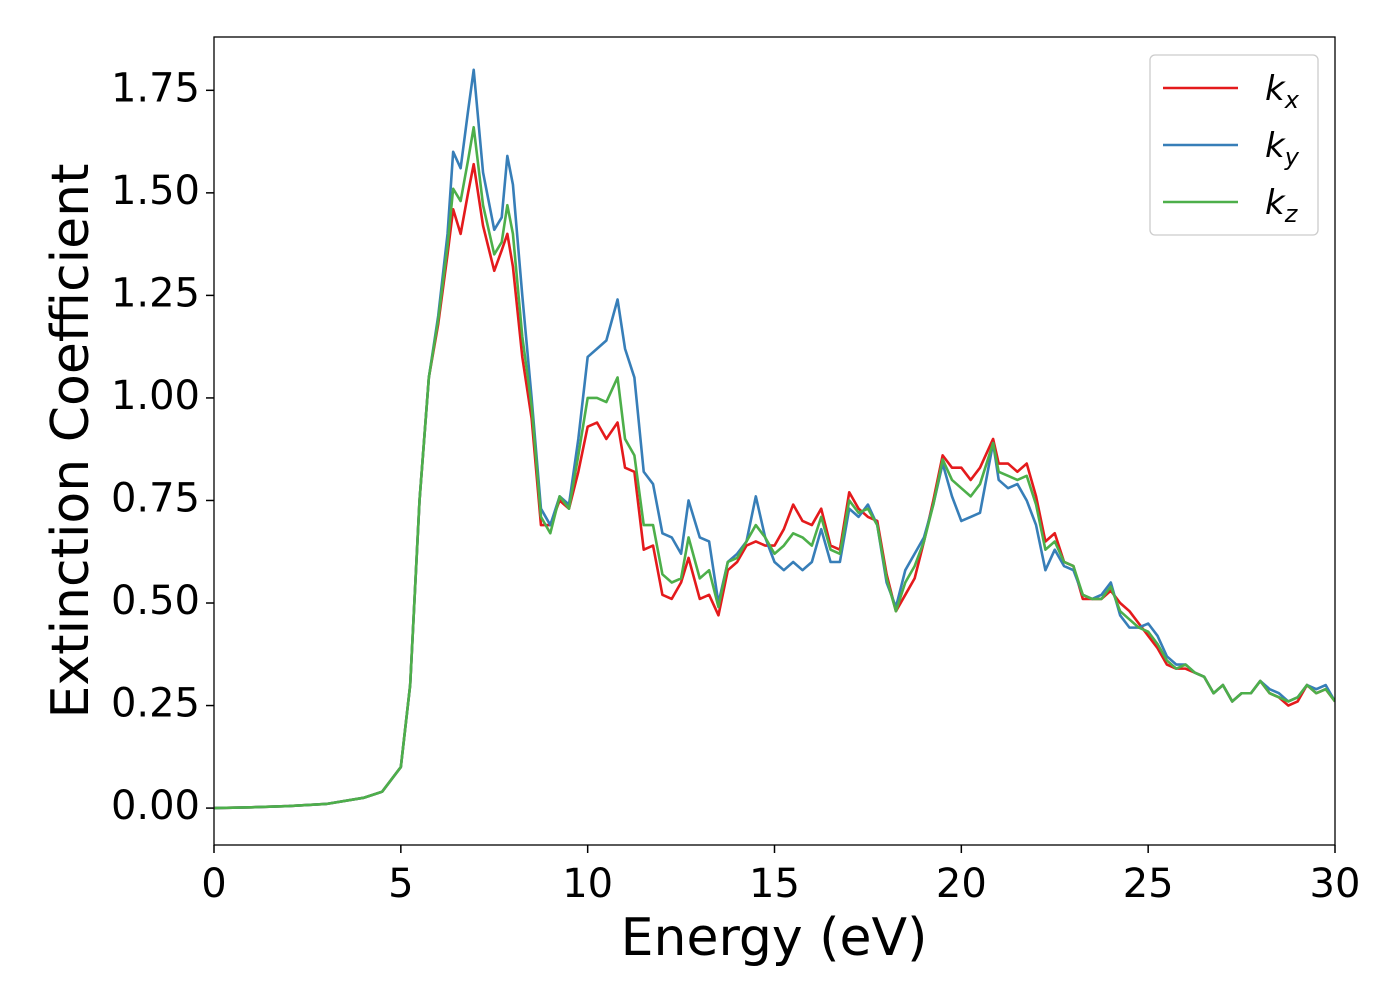 This screenshot has height=1000, width=1400. What do you see at coordinates (155, 601) in the screenshot?
I see `y-tick-label: 0.50` at bounding box center [155, 601].